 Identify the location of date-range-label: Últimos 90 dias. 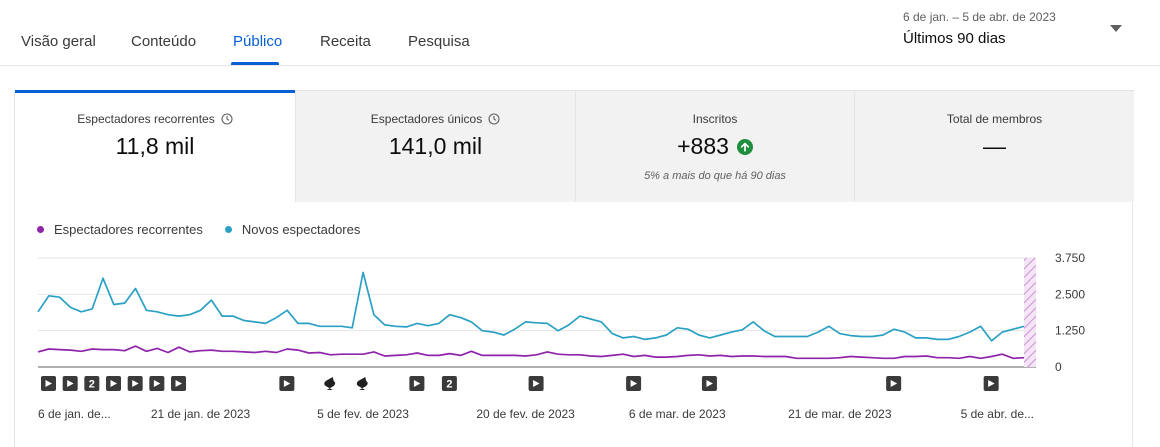
(954, 38).